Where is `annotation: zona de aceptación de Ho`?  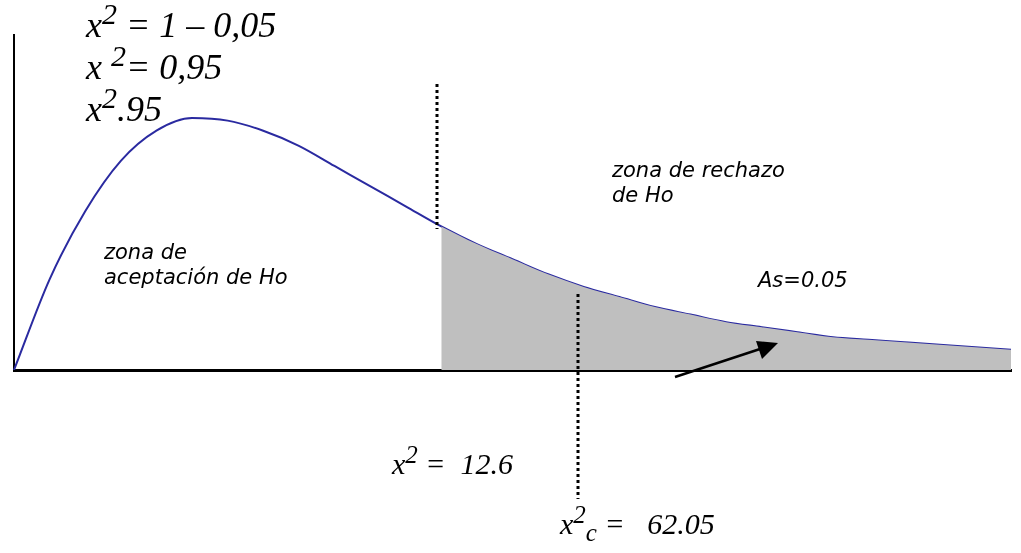 annotation: zona de aceptación de Ho is located at coordinates (196, 265).